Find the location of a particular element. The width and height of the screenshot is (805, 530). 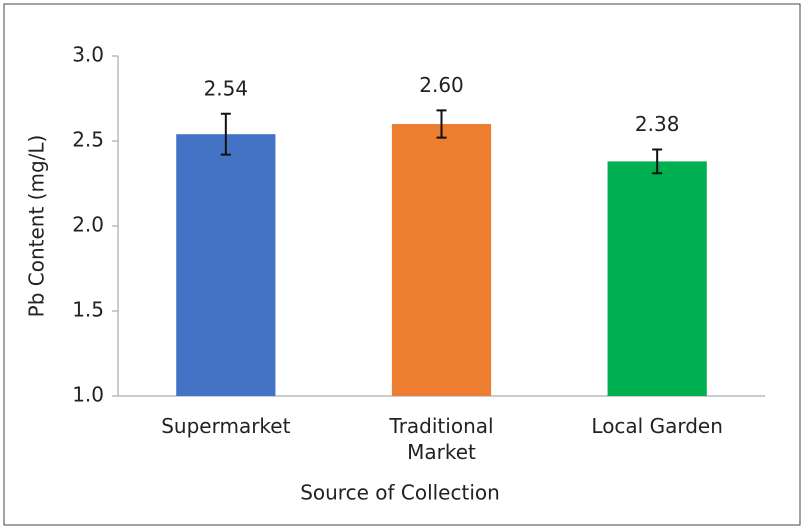

data-label: 2.54 is located at coordinates (226, 88).